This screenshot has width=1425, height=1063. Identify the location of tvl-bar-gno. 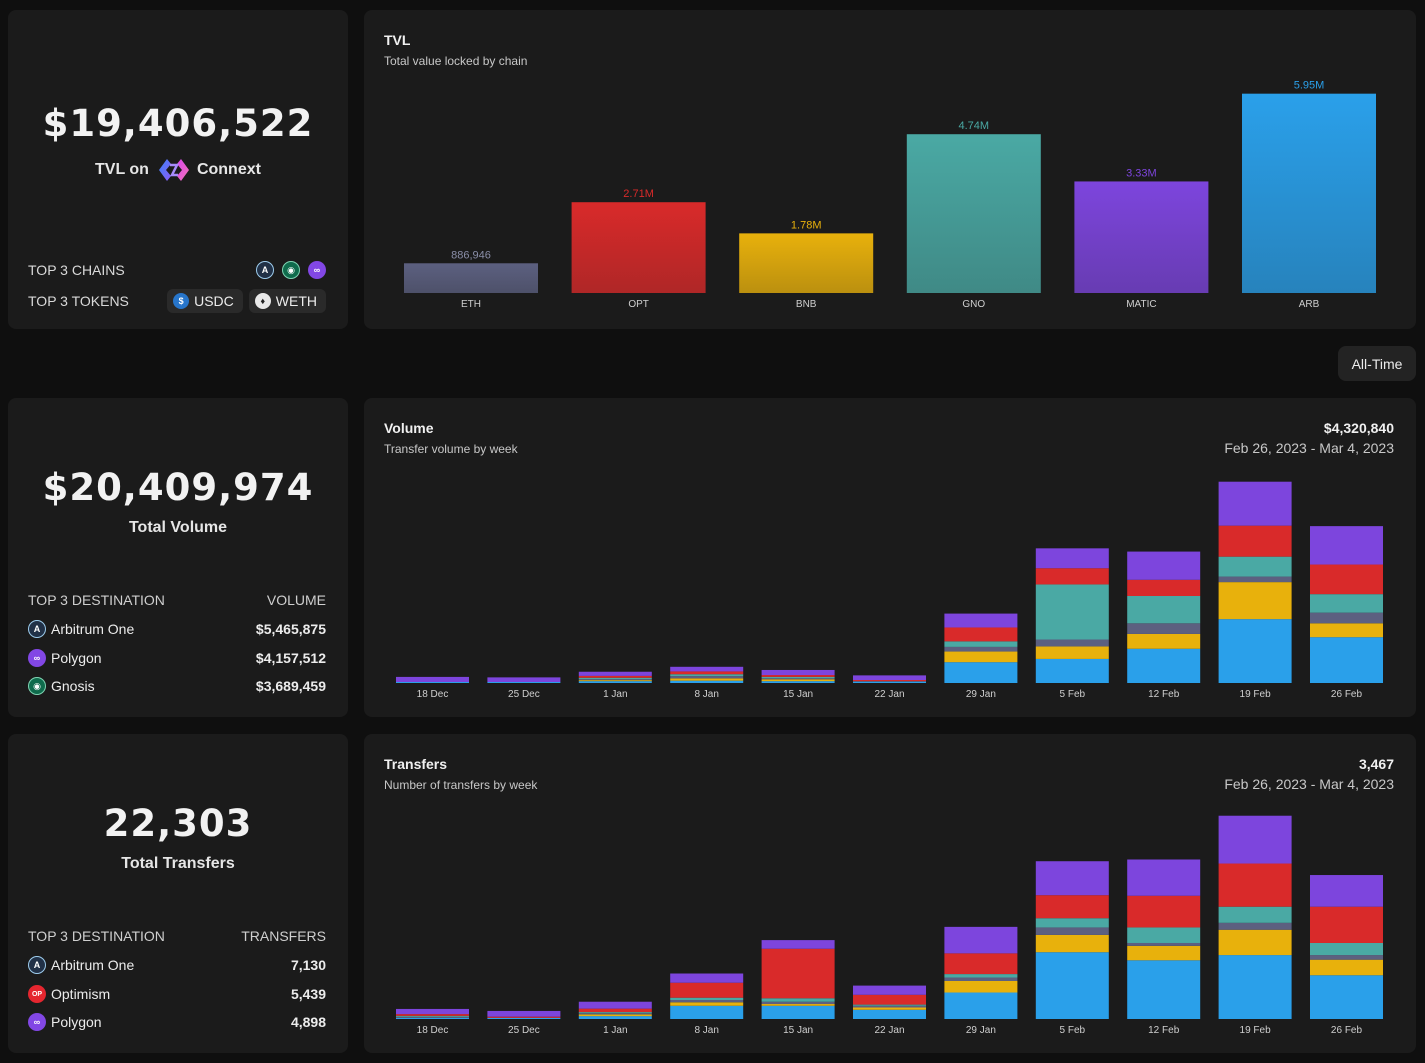
(973, 213).